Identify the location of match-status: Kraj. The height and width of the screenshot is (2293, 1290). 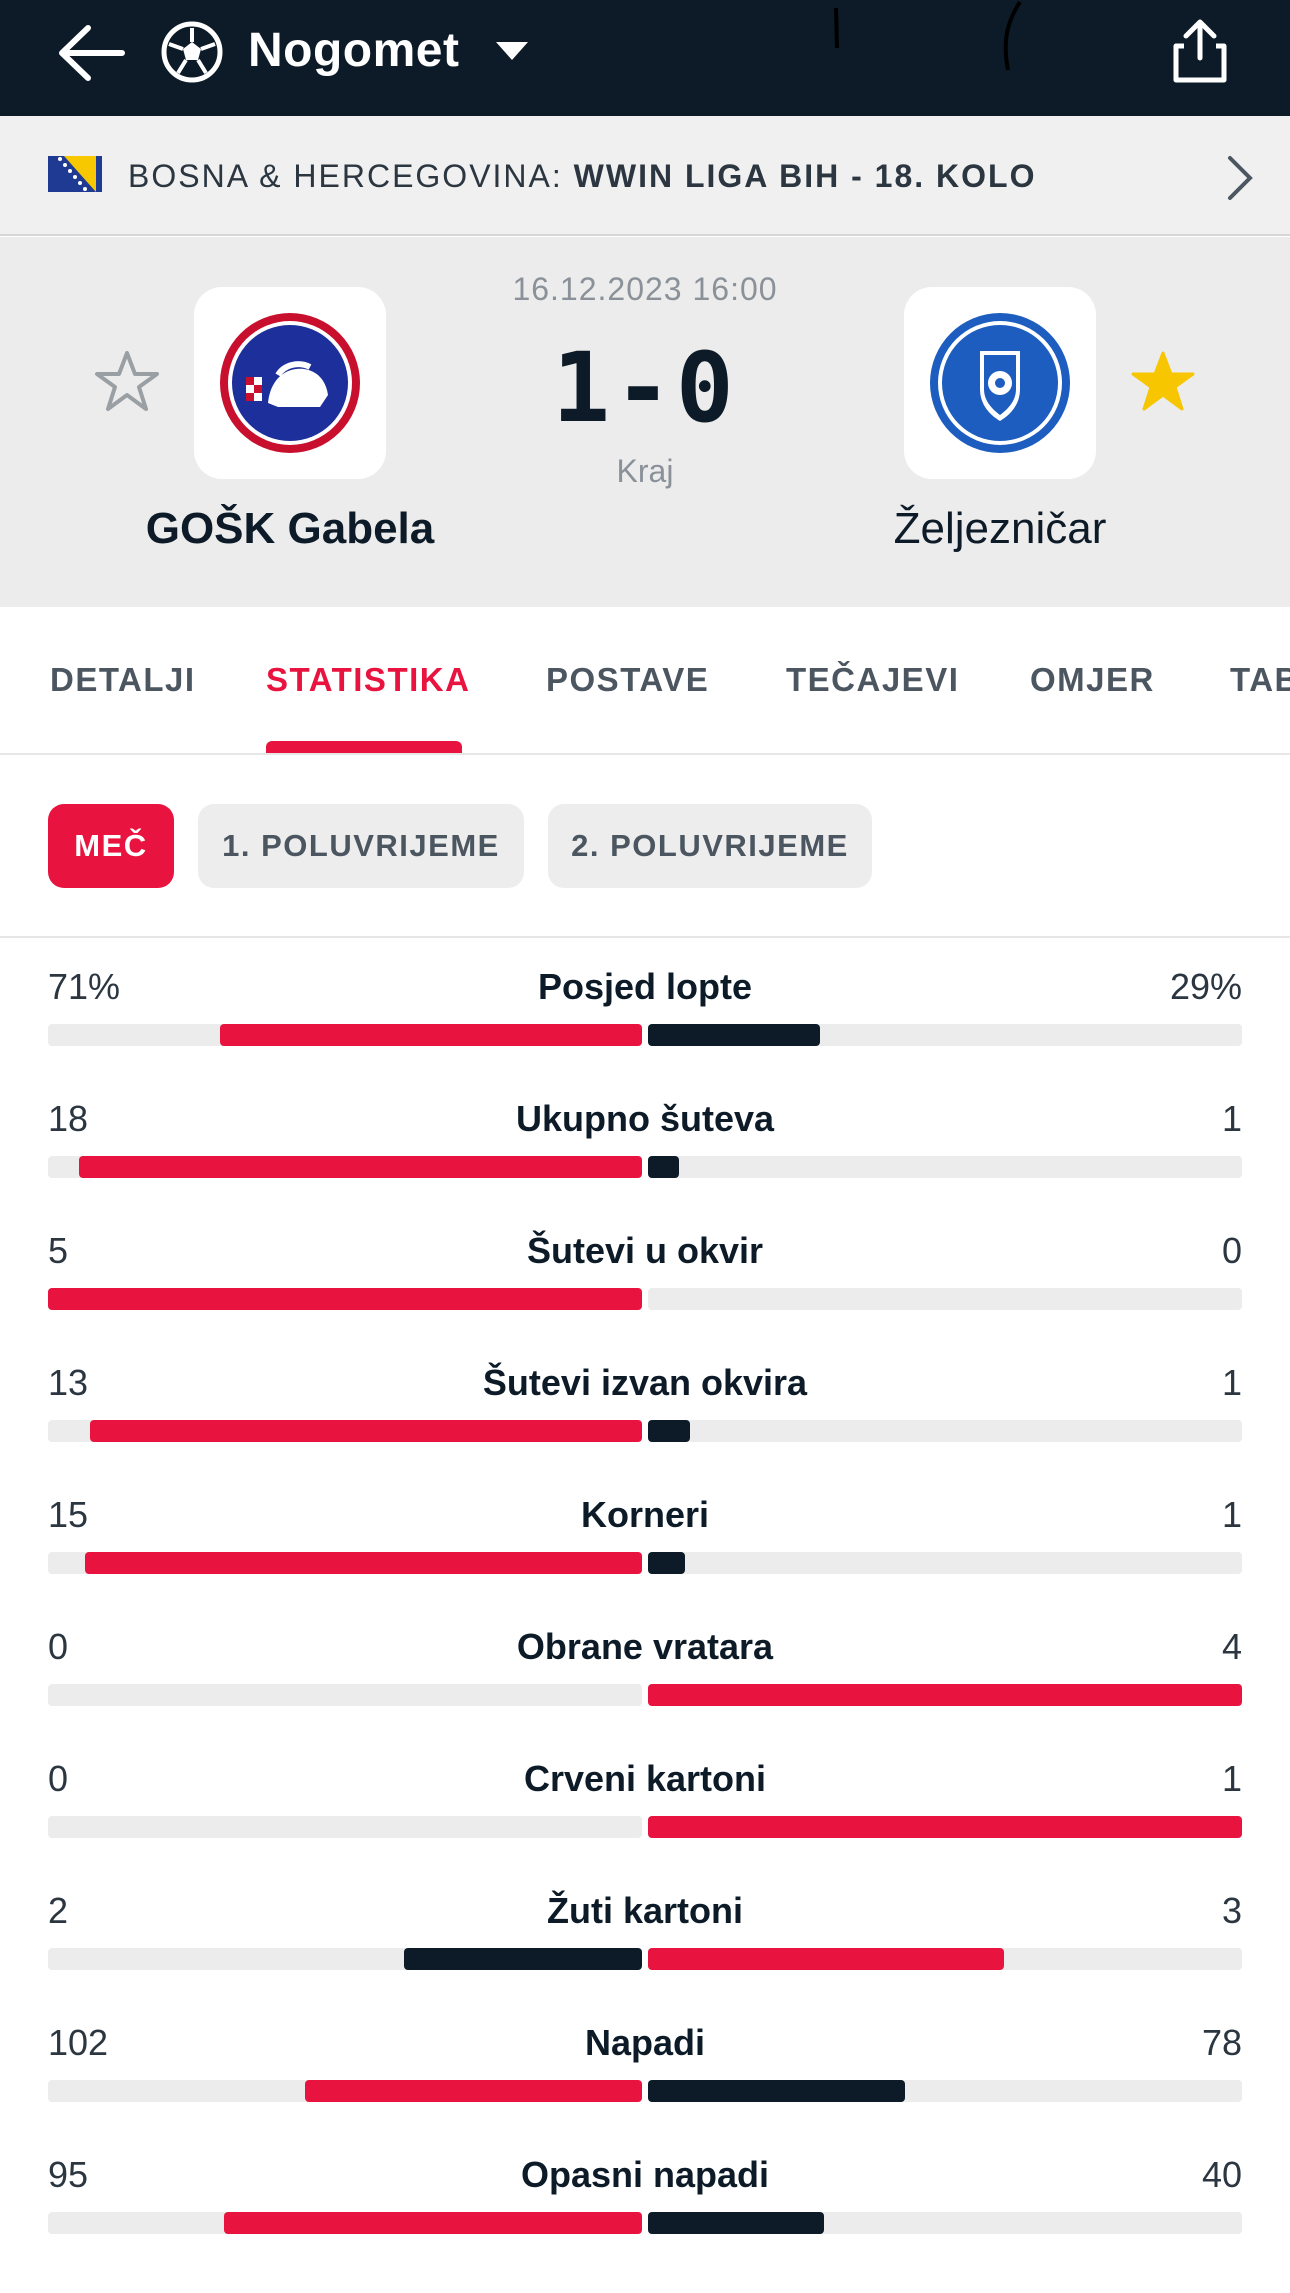
(645, 471).